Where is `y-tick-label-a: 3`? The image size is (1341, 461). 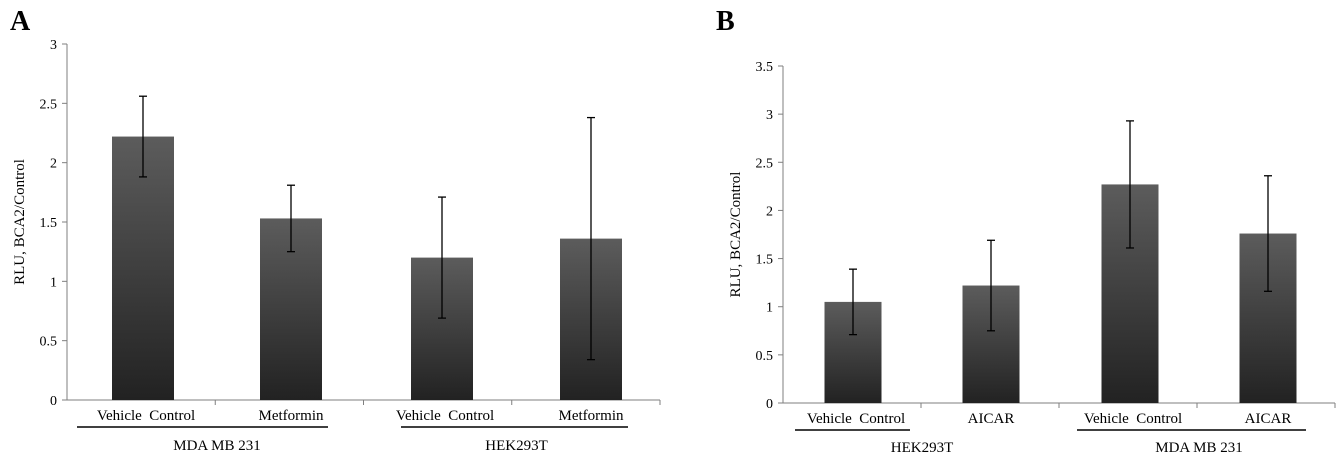
y-tick-label-a: 3 is located at coordinates (53, 45).